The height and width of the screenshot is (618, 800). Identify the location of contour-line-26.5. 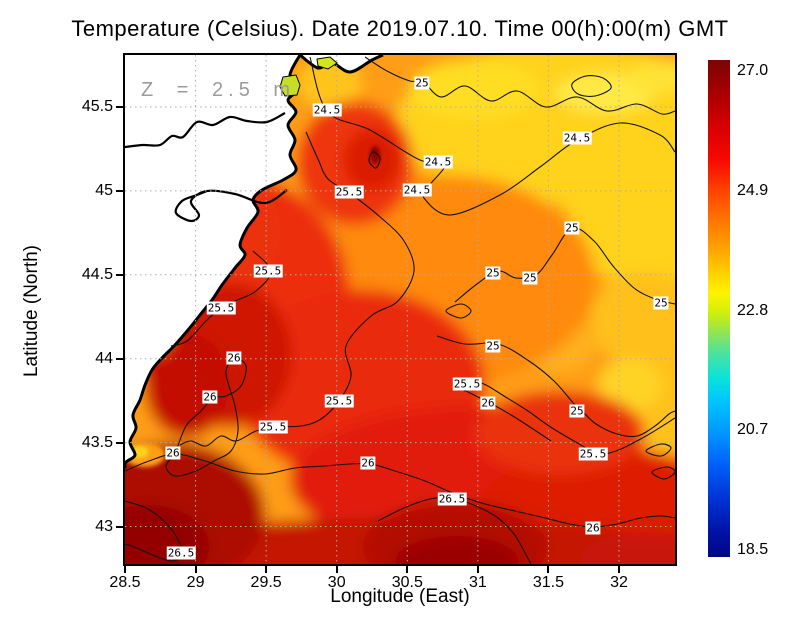
(454, 530).